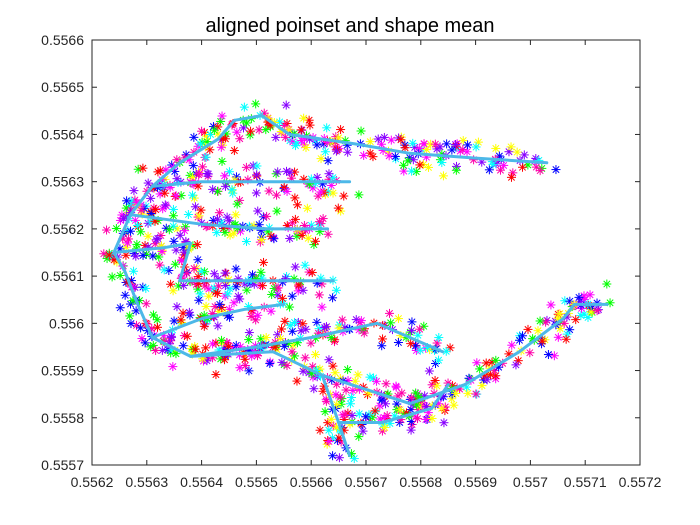  I want to click on x-tick-label: 0.5567, so click(366, 482).